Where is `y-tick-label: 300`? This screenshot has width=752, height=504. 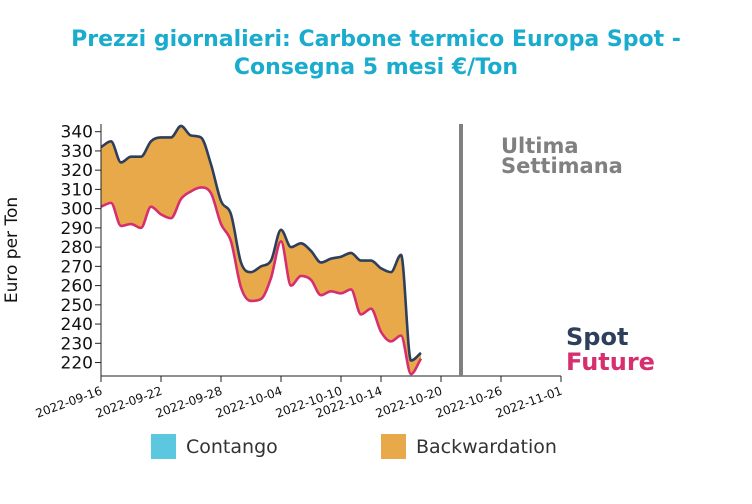
y-tick-label: 300 is located at coordinates (77, 210).